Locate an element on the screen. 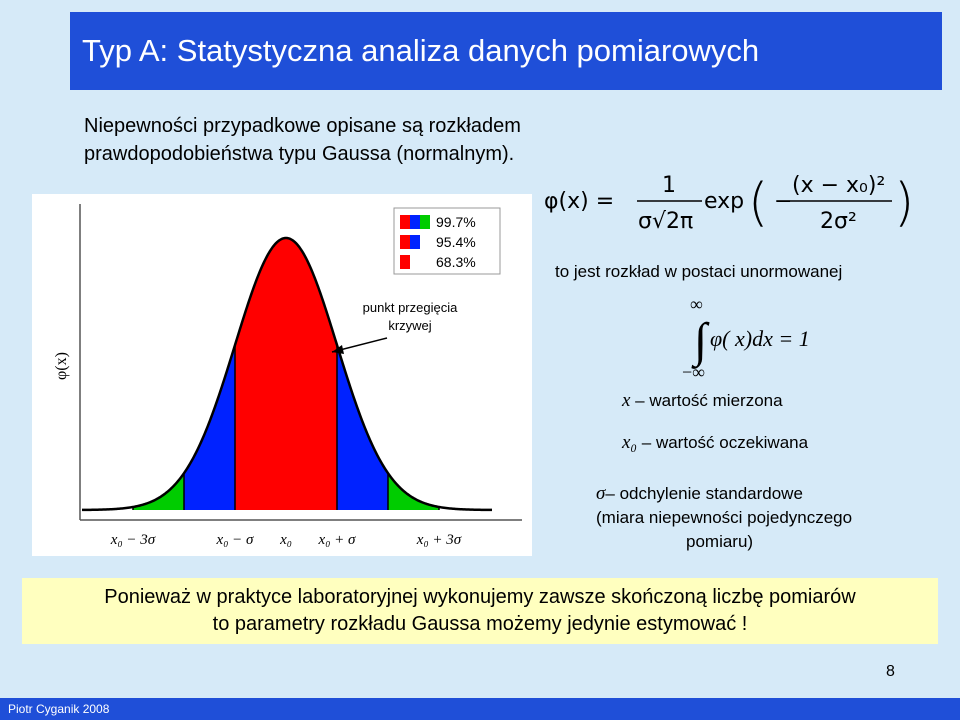 The width and height of the screenshot is (960, 720). def-x: x – wartość mierzona is located at coordinates (702, 400).